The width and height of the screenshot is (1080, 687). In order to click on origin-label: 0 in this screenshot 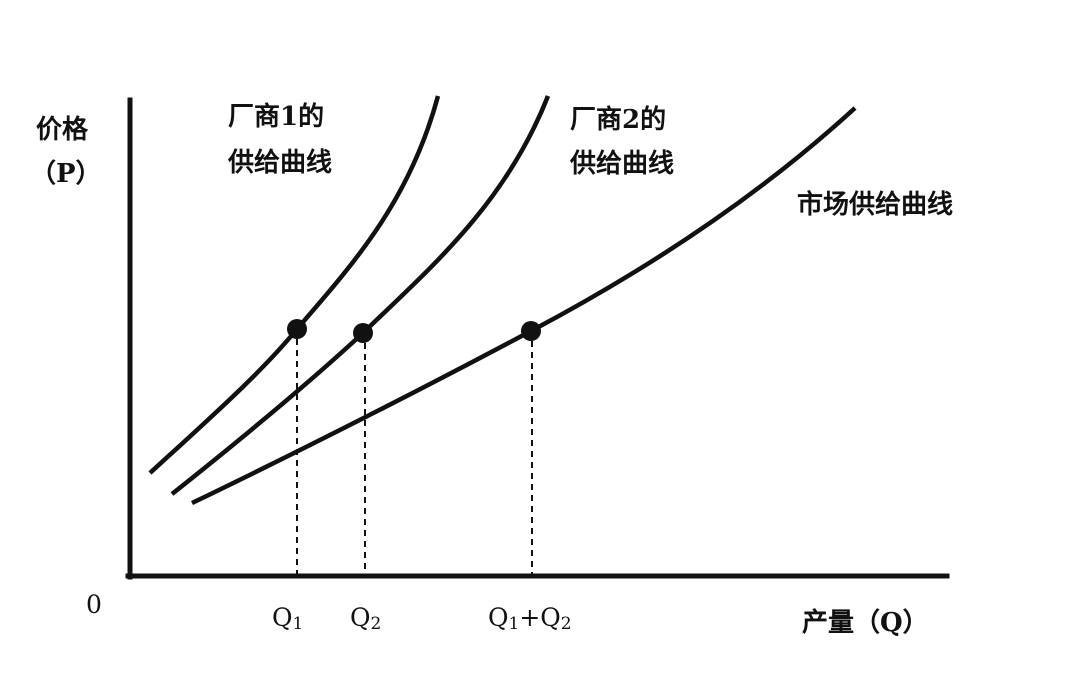, I will do `click(94, 604)`.